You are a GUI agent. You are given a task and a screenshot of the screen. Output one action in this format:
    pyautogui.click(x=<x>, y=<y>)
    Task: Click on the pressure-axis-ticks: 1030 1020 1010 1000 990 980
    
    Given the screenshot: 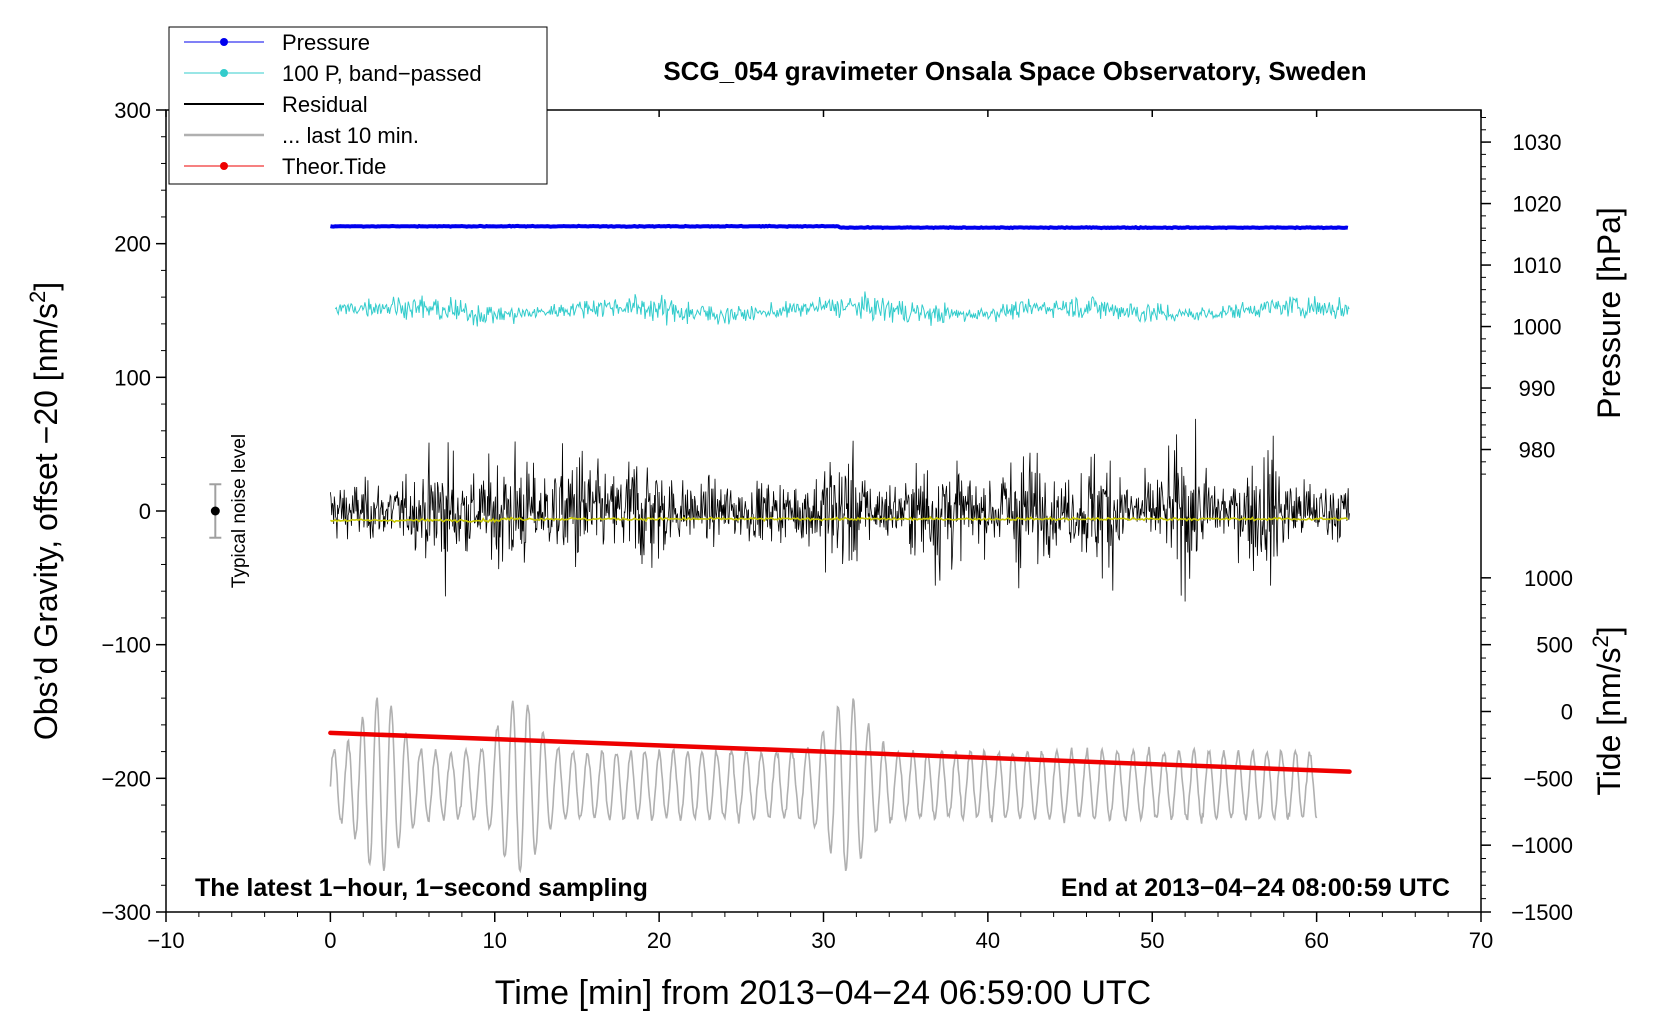 What is the action you would take?
    pyautogui.click(x=1521, y=295)
    